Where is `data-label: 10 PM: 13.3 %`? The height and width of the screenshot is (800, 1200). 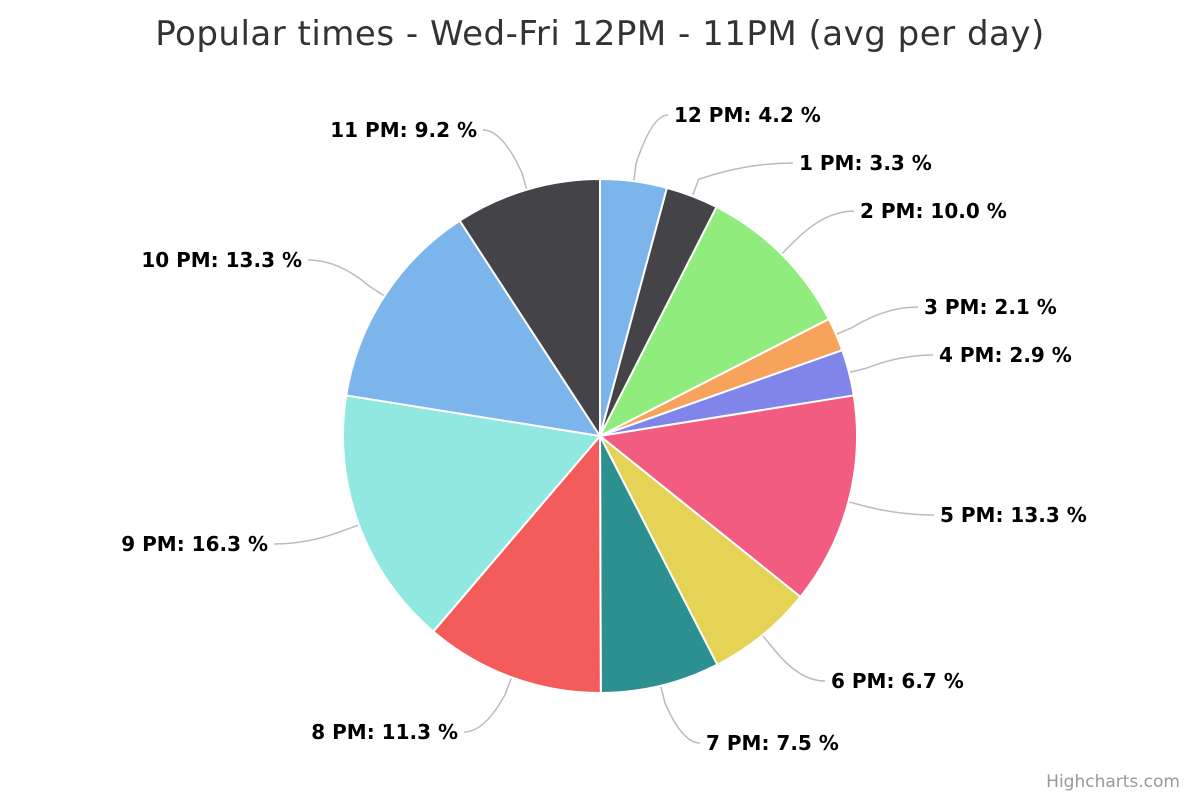 data-label: 10 PM: 13.3 % is located at coordinates (221, 260).